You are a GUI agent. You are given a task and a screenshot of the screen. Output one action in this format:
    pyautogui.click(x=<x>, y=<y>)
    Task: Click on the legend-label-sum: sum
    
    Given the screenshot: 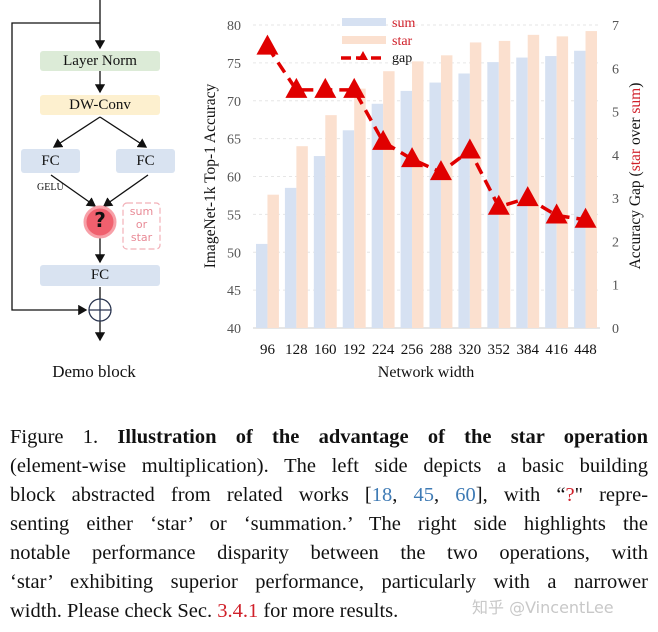 What is the action you would take?
    pyautogui.click(x=403, y=23)
    